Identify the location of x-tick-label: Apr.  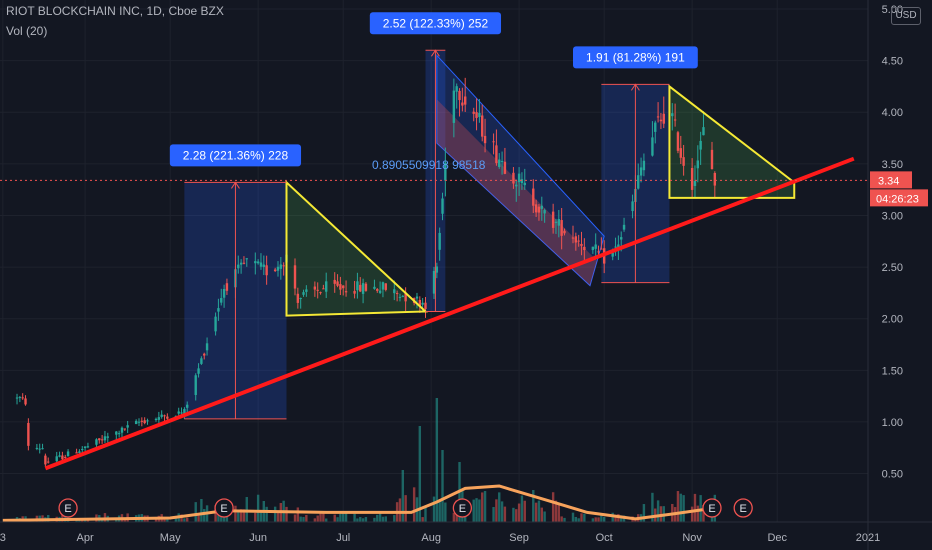
(85, 538).